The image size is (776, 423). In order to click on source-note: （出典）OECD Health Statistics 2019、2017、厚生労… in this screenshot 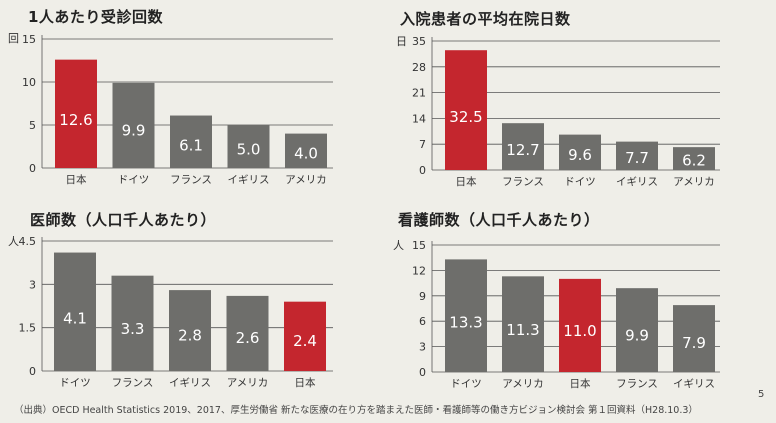, I will do `click(356, 410)`.